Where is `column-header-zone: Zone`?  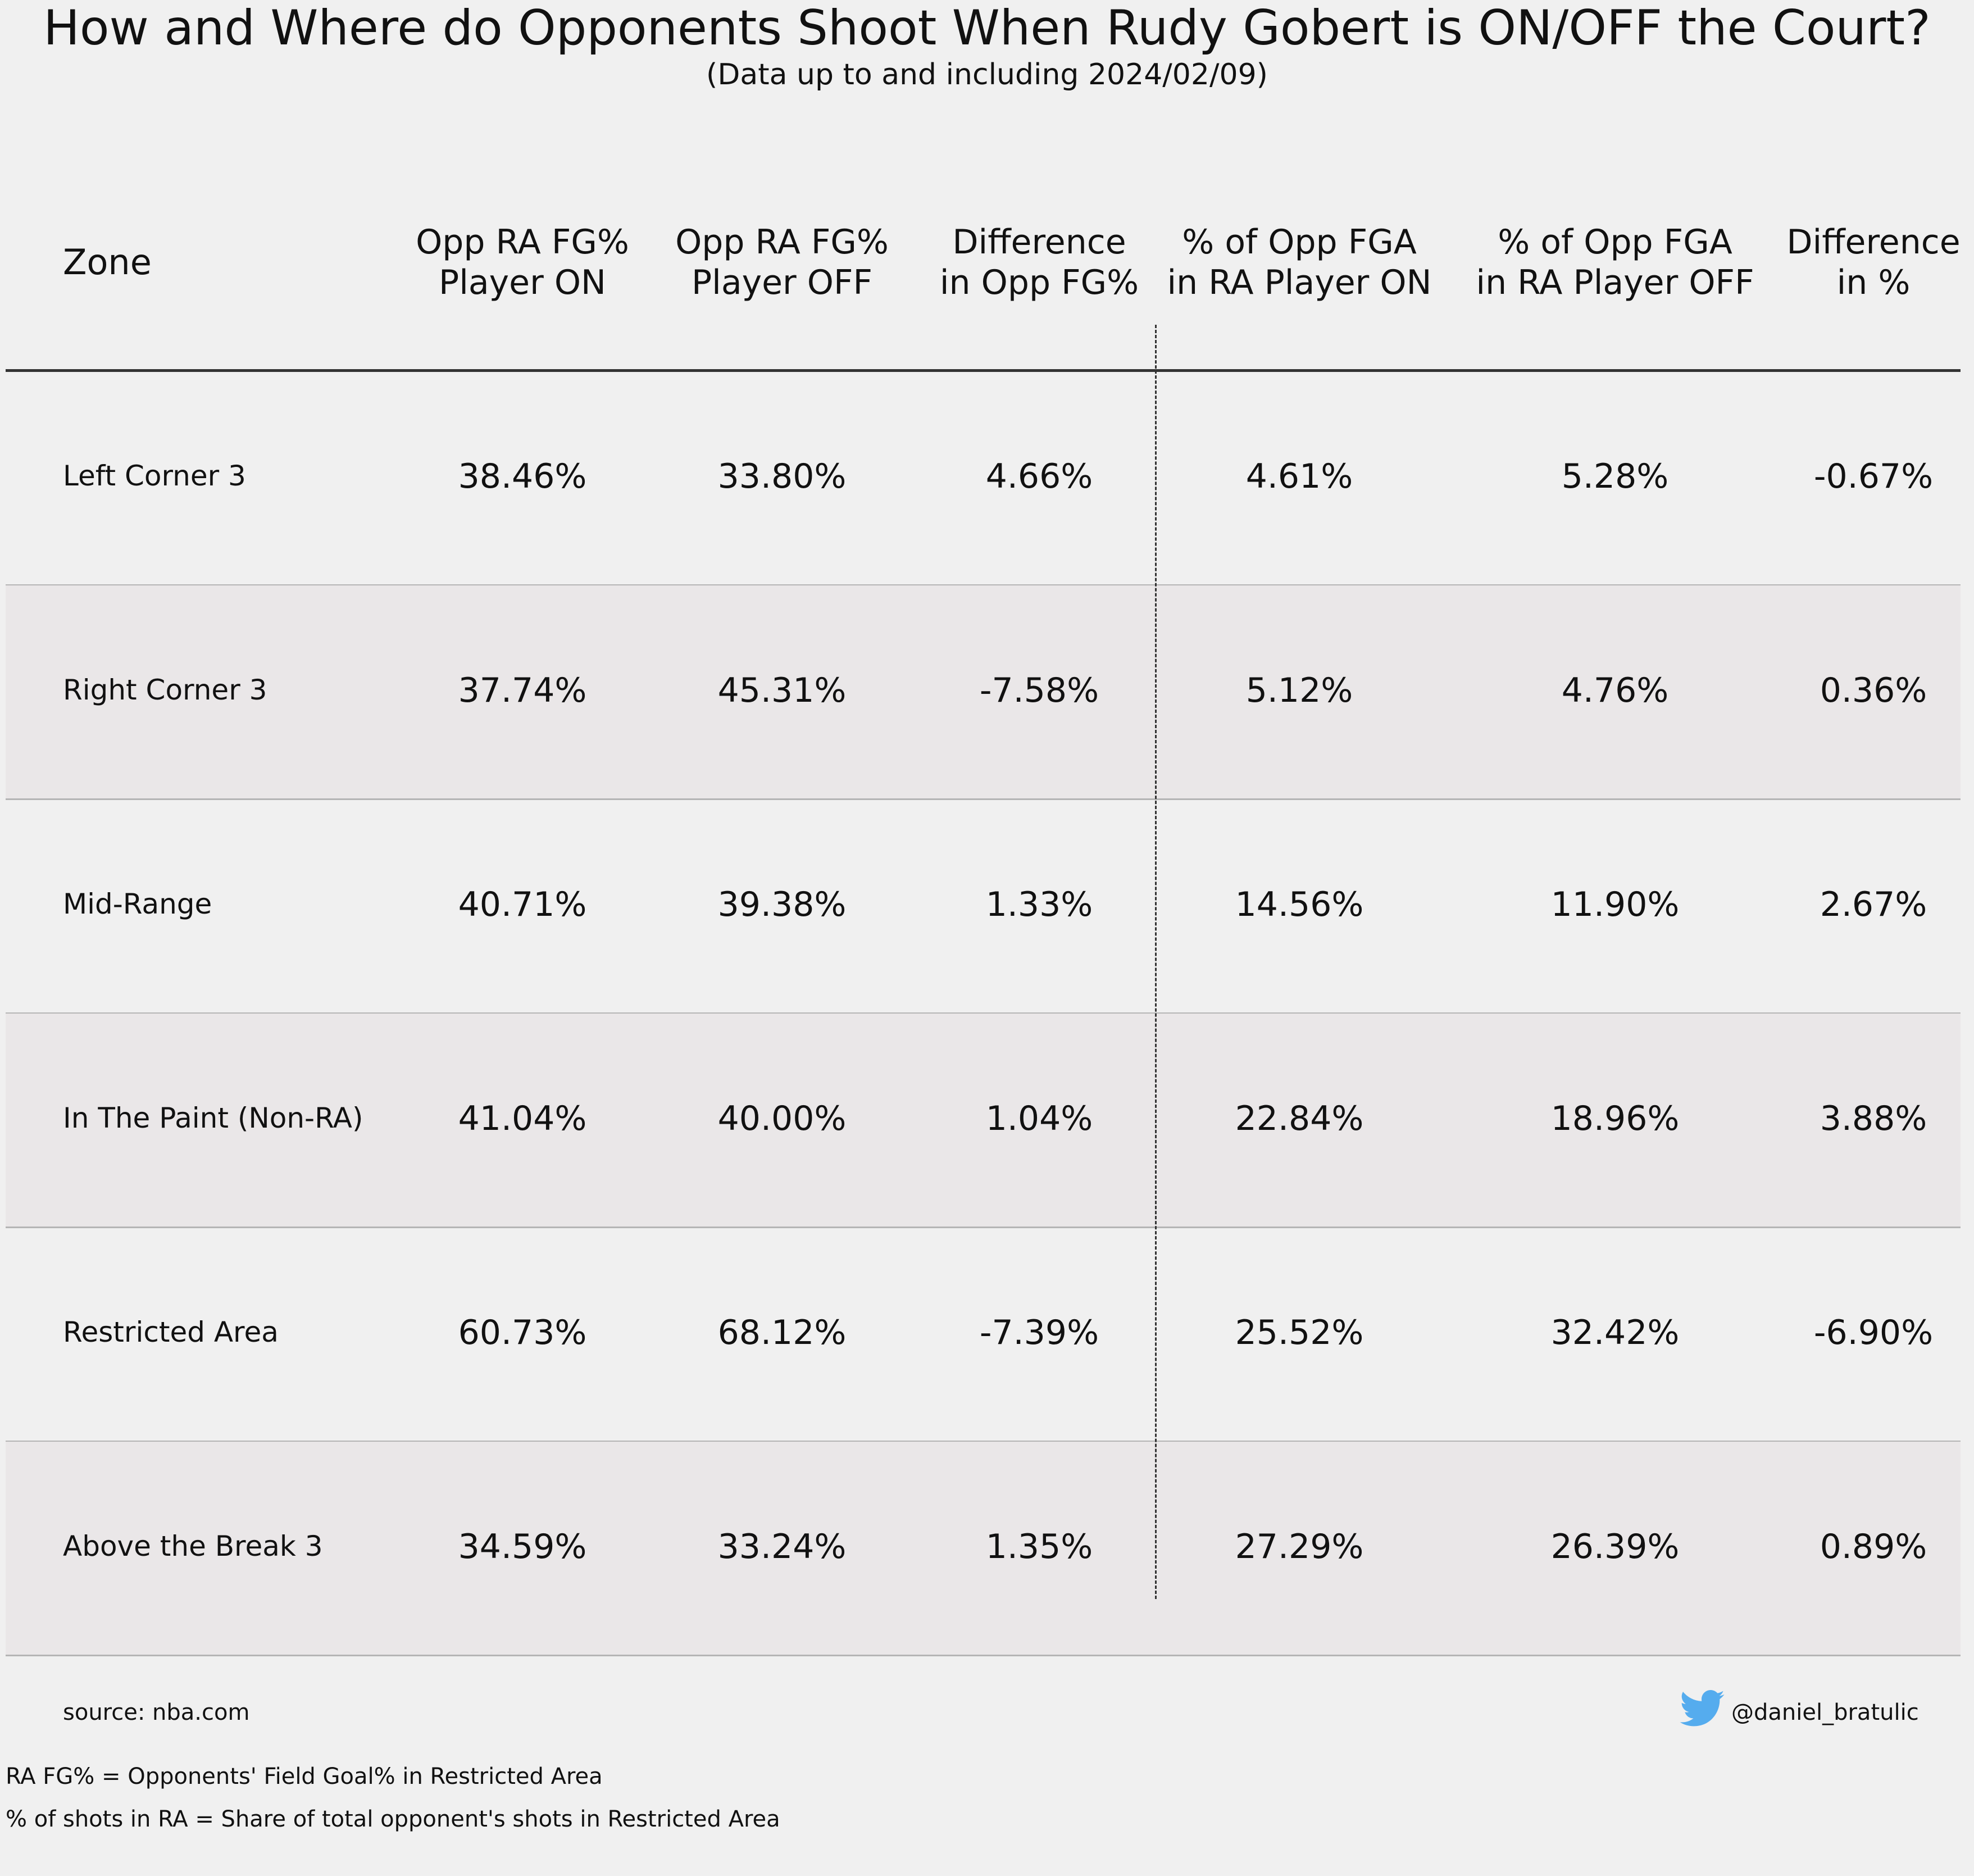 column-header-zone: Zone is located at coordinates (107, 263).